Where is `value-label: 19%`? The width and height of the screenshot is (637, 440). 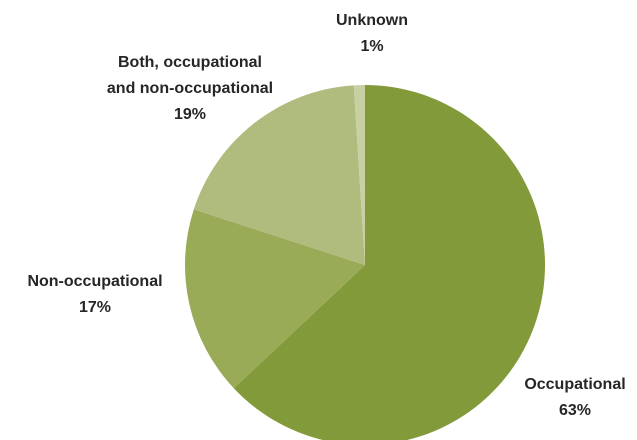
value-label: 19% is located at coordinates (190, 114).